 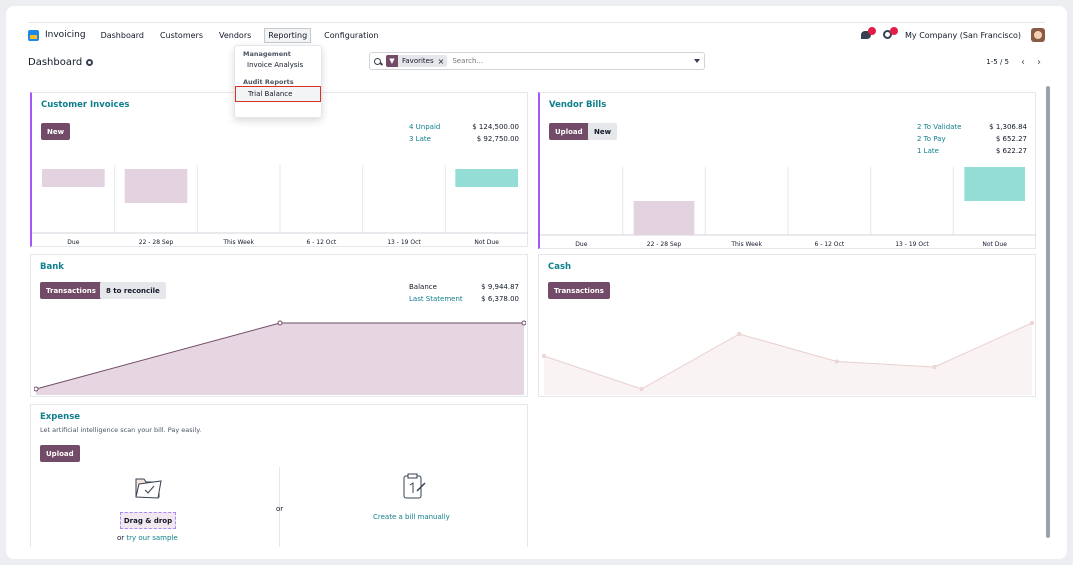 What do you see at coordinates (888, 34) in the screenshot?
I see `clock-icon` at bounding box center [888, 34].